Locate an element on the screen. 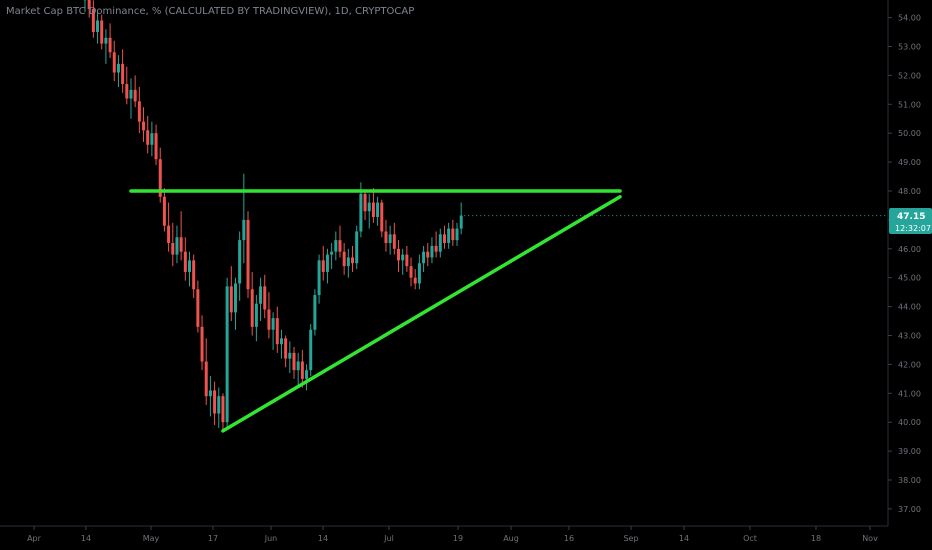 This screenshot has height=550, width=932. x-tick-label: 16 is located at coordinates (569, 538).